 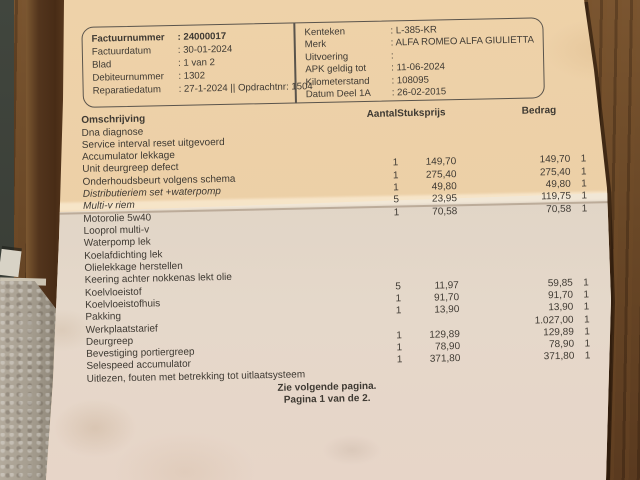 I want to click on meta-label: Datum Deel 1A, so click(x=338, y=94).